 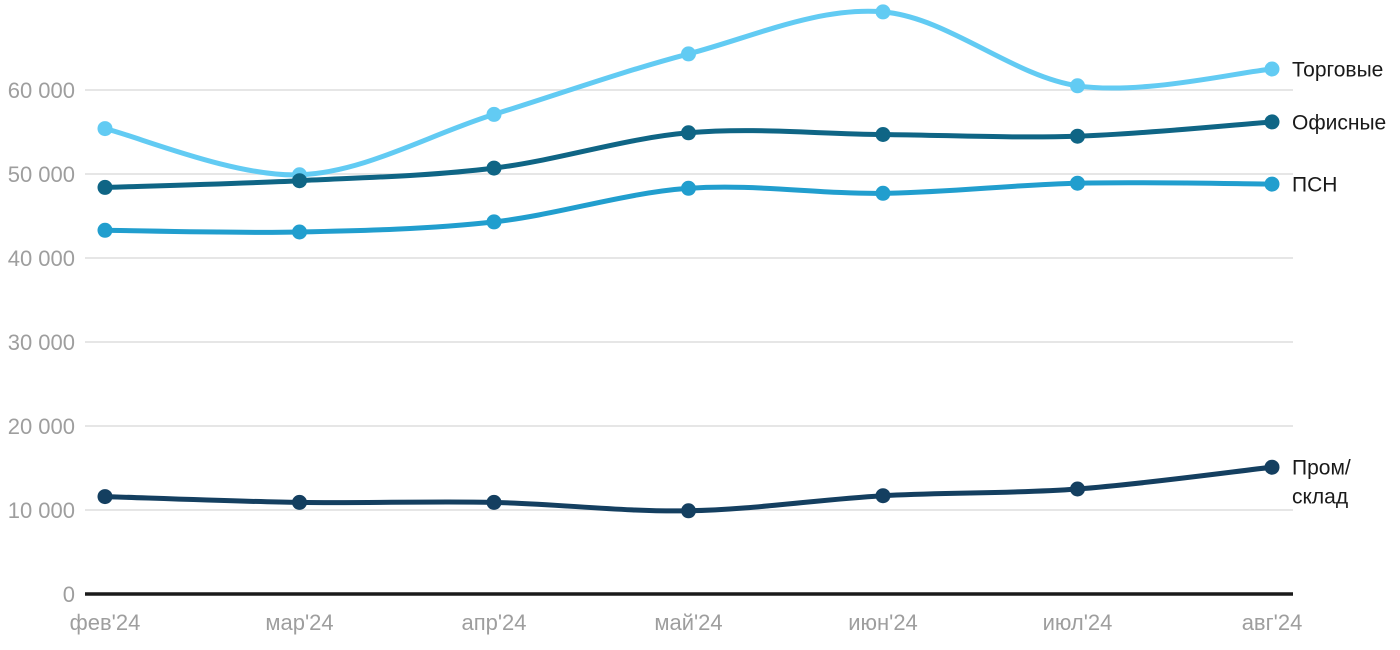 What do you see at coordinates (1321, 468) in the screenshot?
I see `series-end-label: Пром/` at bounding box center [1321, 468].